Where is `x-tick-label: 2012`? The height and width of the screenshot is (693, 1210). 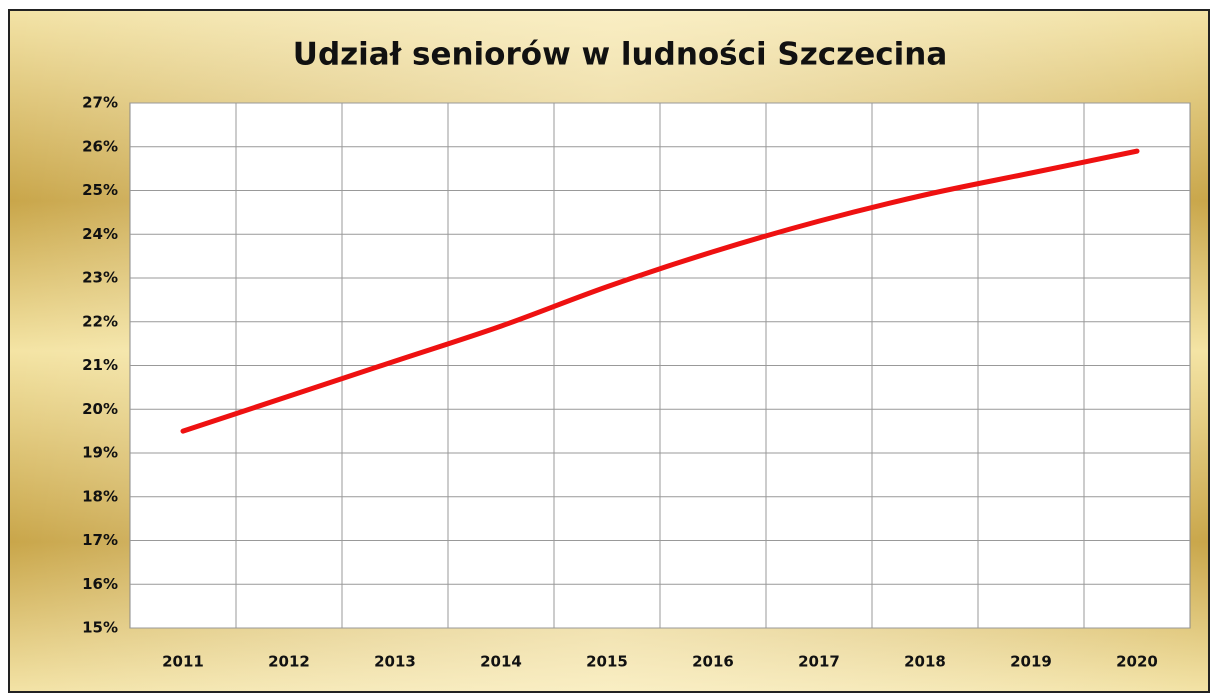 x-tick-label: 2012 is located at coordinates (289, 662).